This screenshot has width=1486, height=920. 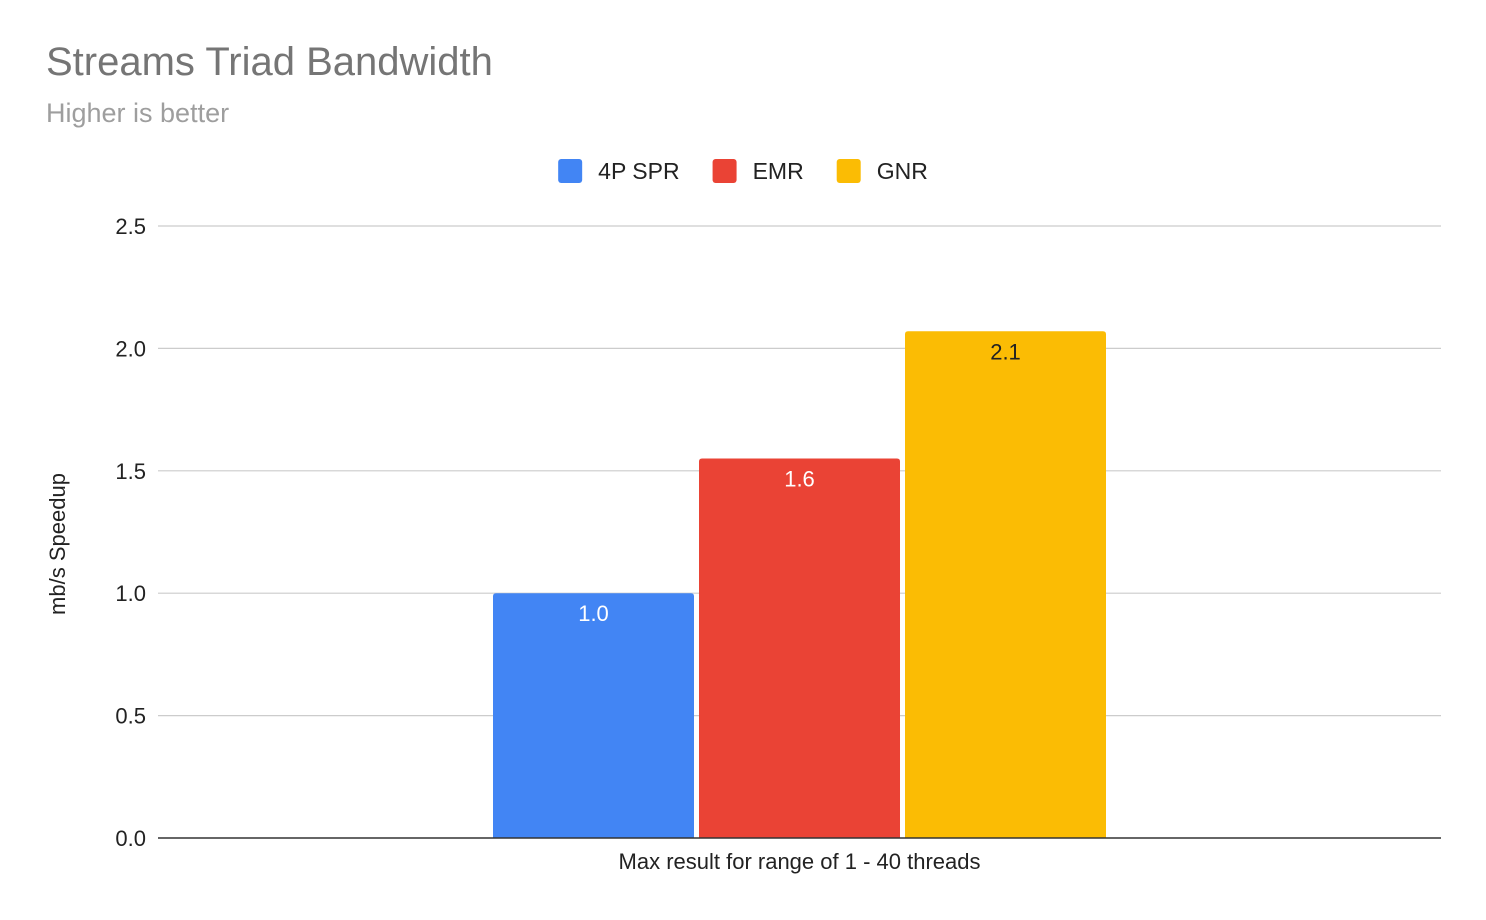 What do you see at coordinates (800, 861) in the screenshot?
I see `x-axis-label: Max result for range of 1 - 40 threads` at bounding box center [800, 861].